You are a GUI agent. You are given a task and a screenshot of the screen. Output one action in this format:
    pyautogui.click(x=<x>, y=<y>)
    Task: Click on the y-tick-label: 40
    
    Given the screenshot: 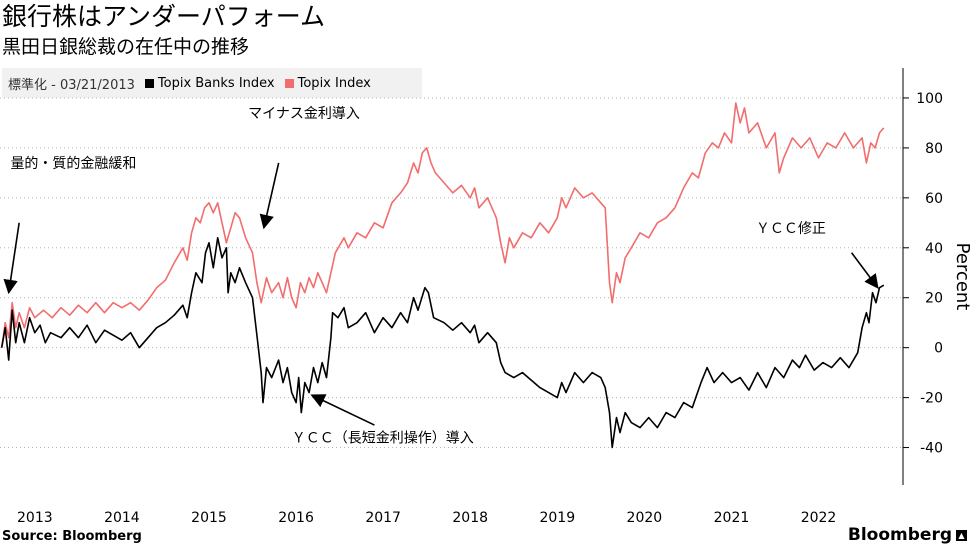 What is the action you would take?
    pyautogui.click(x=934, y=249)
    